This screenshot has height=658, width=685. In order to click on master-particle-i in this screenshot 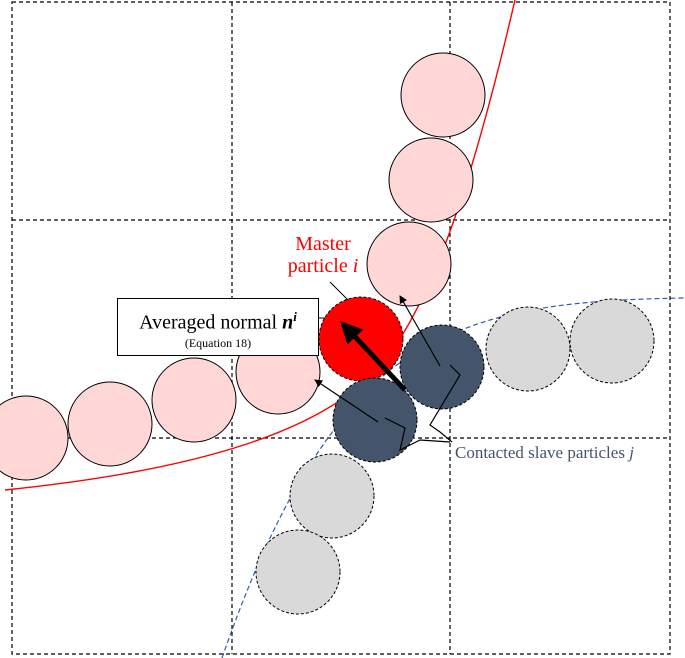, I will do `click(361, 339)`.